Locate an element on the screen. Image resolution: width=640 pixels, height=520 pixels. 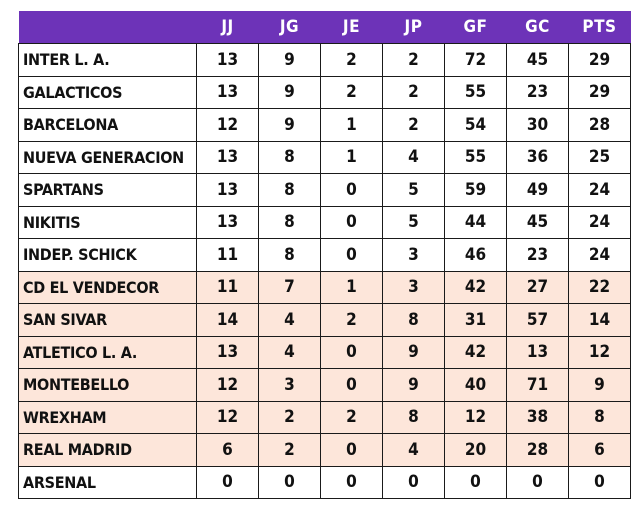
gc-cell: 38 is located at coordinates (537, 417).